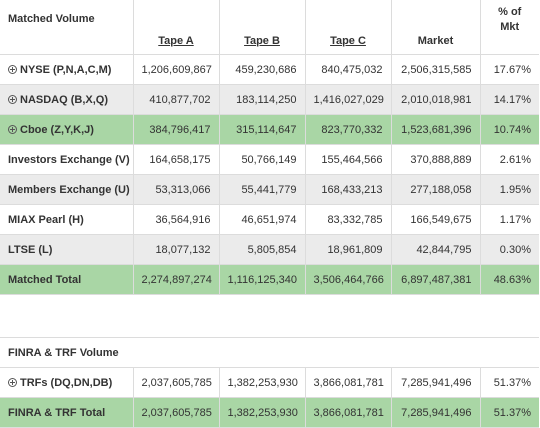 The width and height of the screenshot is (540, 428). I want to click on cell-tape-a: 2,274,897,274, so click(175, 279).